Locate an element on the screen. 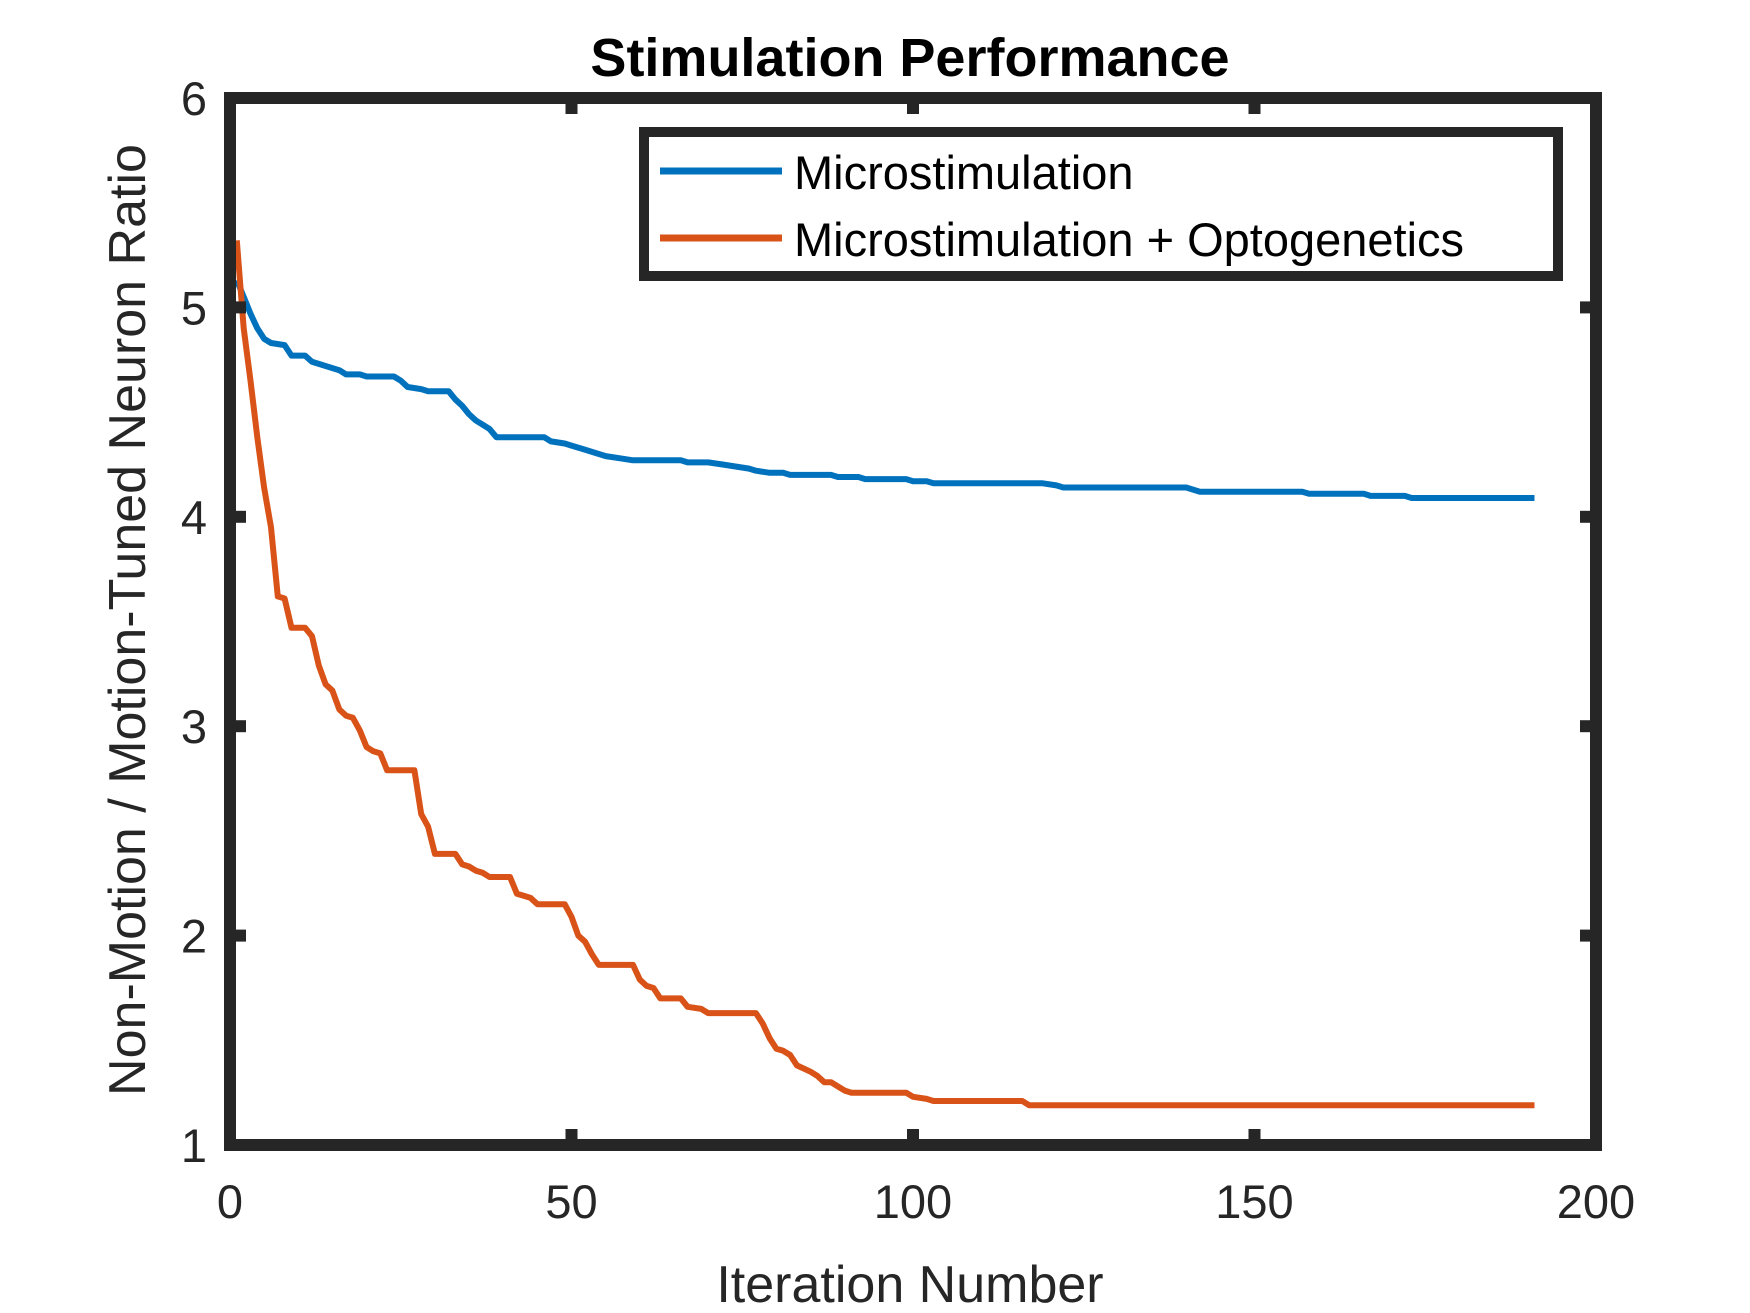 This screenshot has height=1313, width=1750. y-tick-label: 6 is located at coordinates (194, 98).